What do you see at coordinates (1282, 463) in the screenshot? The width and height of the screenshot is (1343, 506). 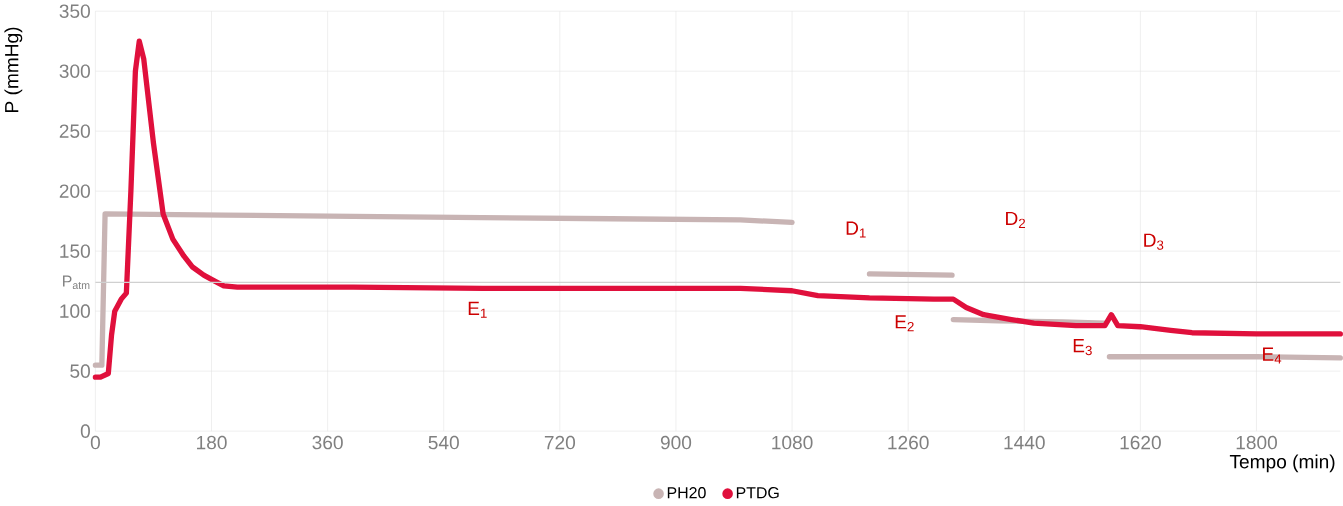 I see `x-axis-title: Tempo (min)` at bounding box center [1282, 463].